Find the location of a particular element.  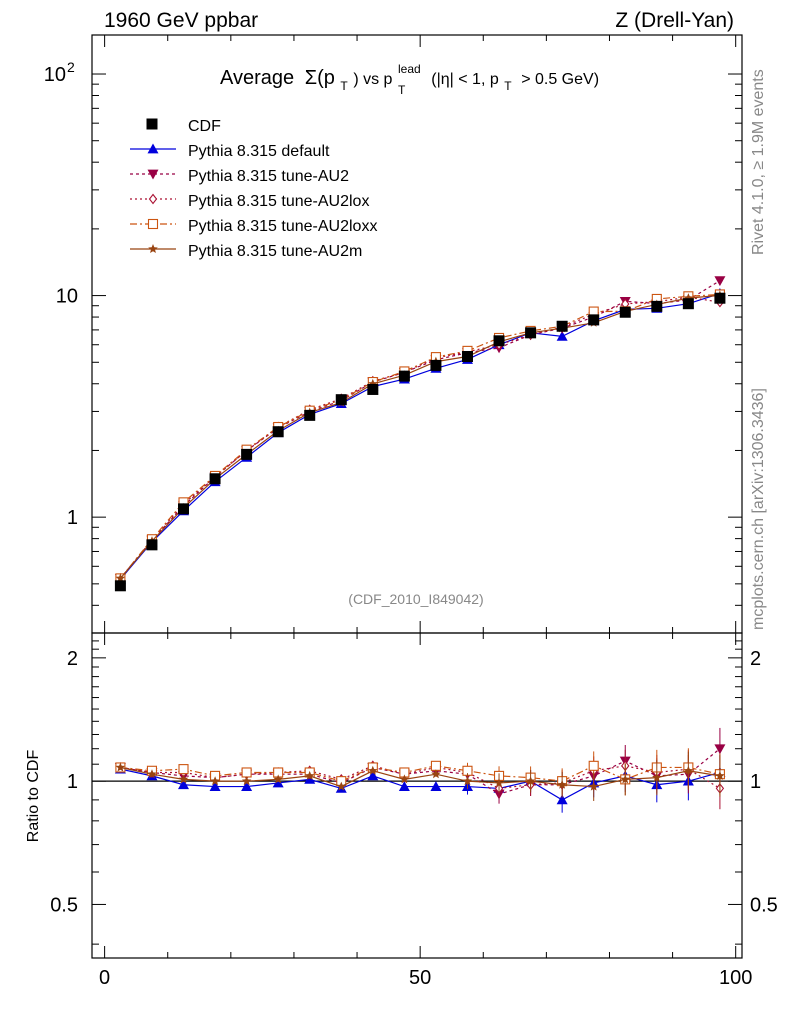

title-prefix: Average is located at coordinates (257, 78).